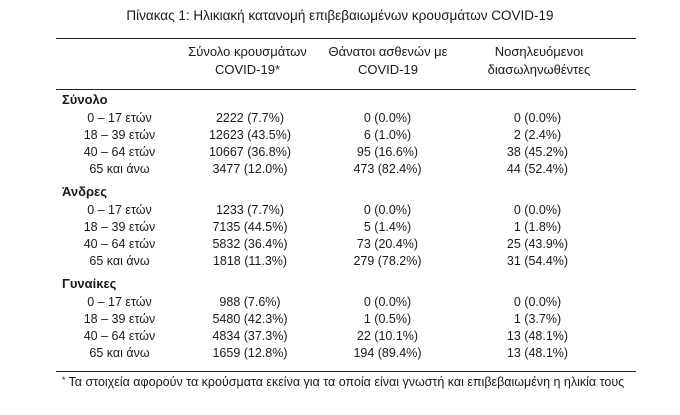  Describe the element at coordinates (247, 69) in the screenshot. I see `header-total-cases-line2: COVID-19*` at that location.